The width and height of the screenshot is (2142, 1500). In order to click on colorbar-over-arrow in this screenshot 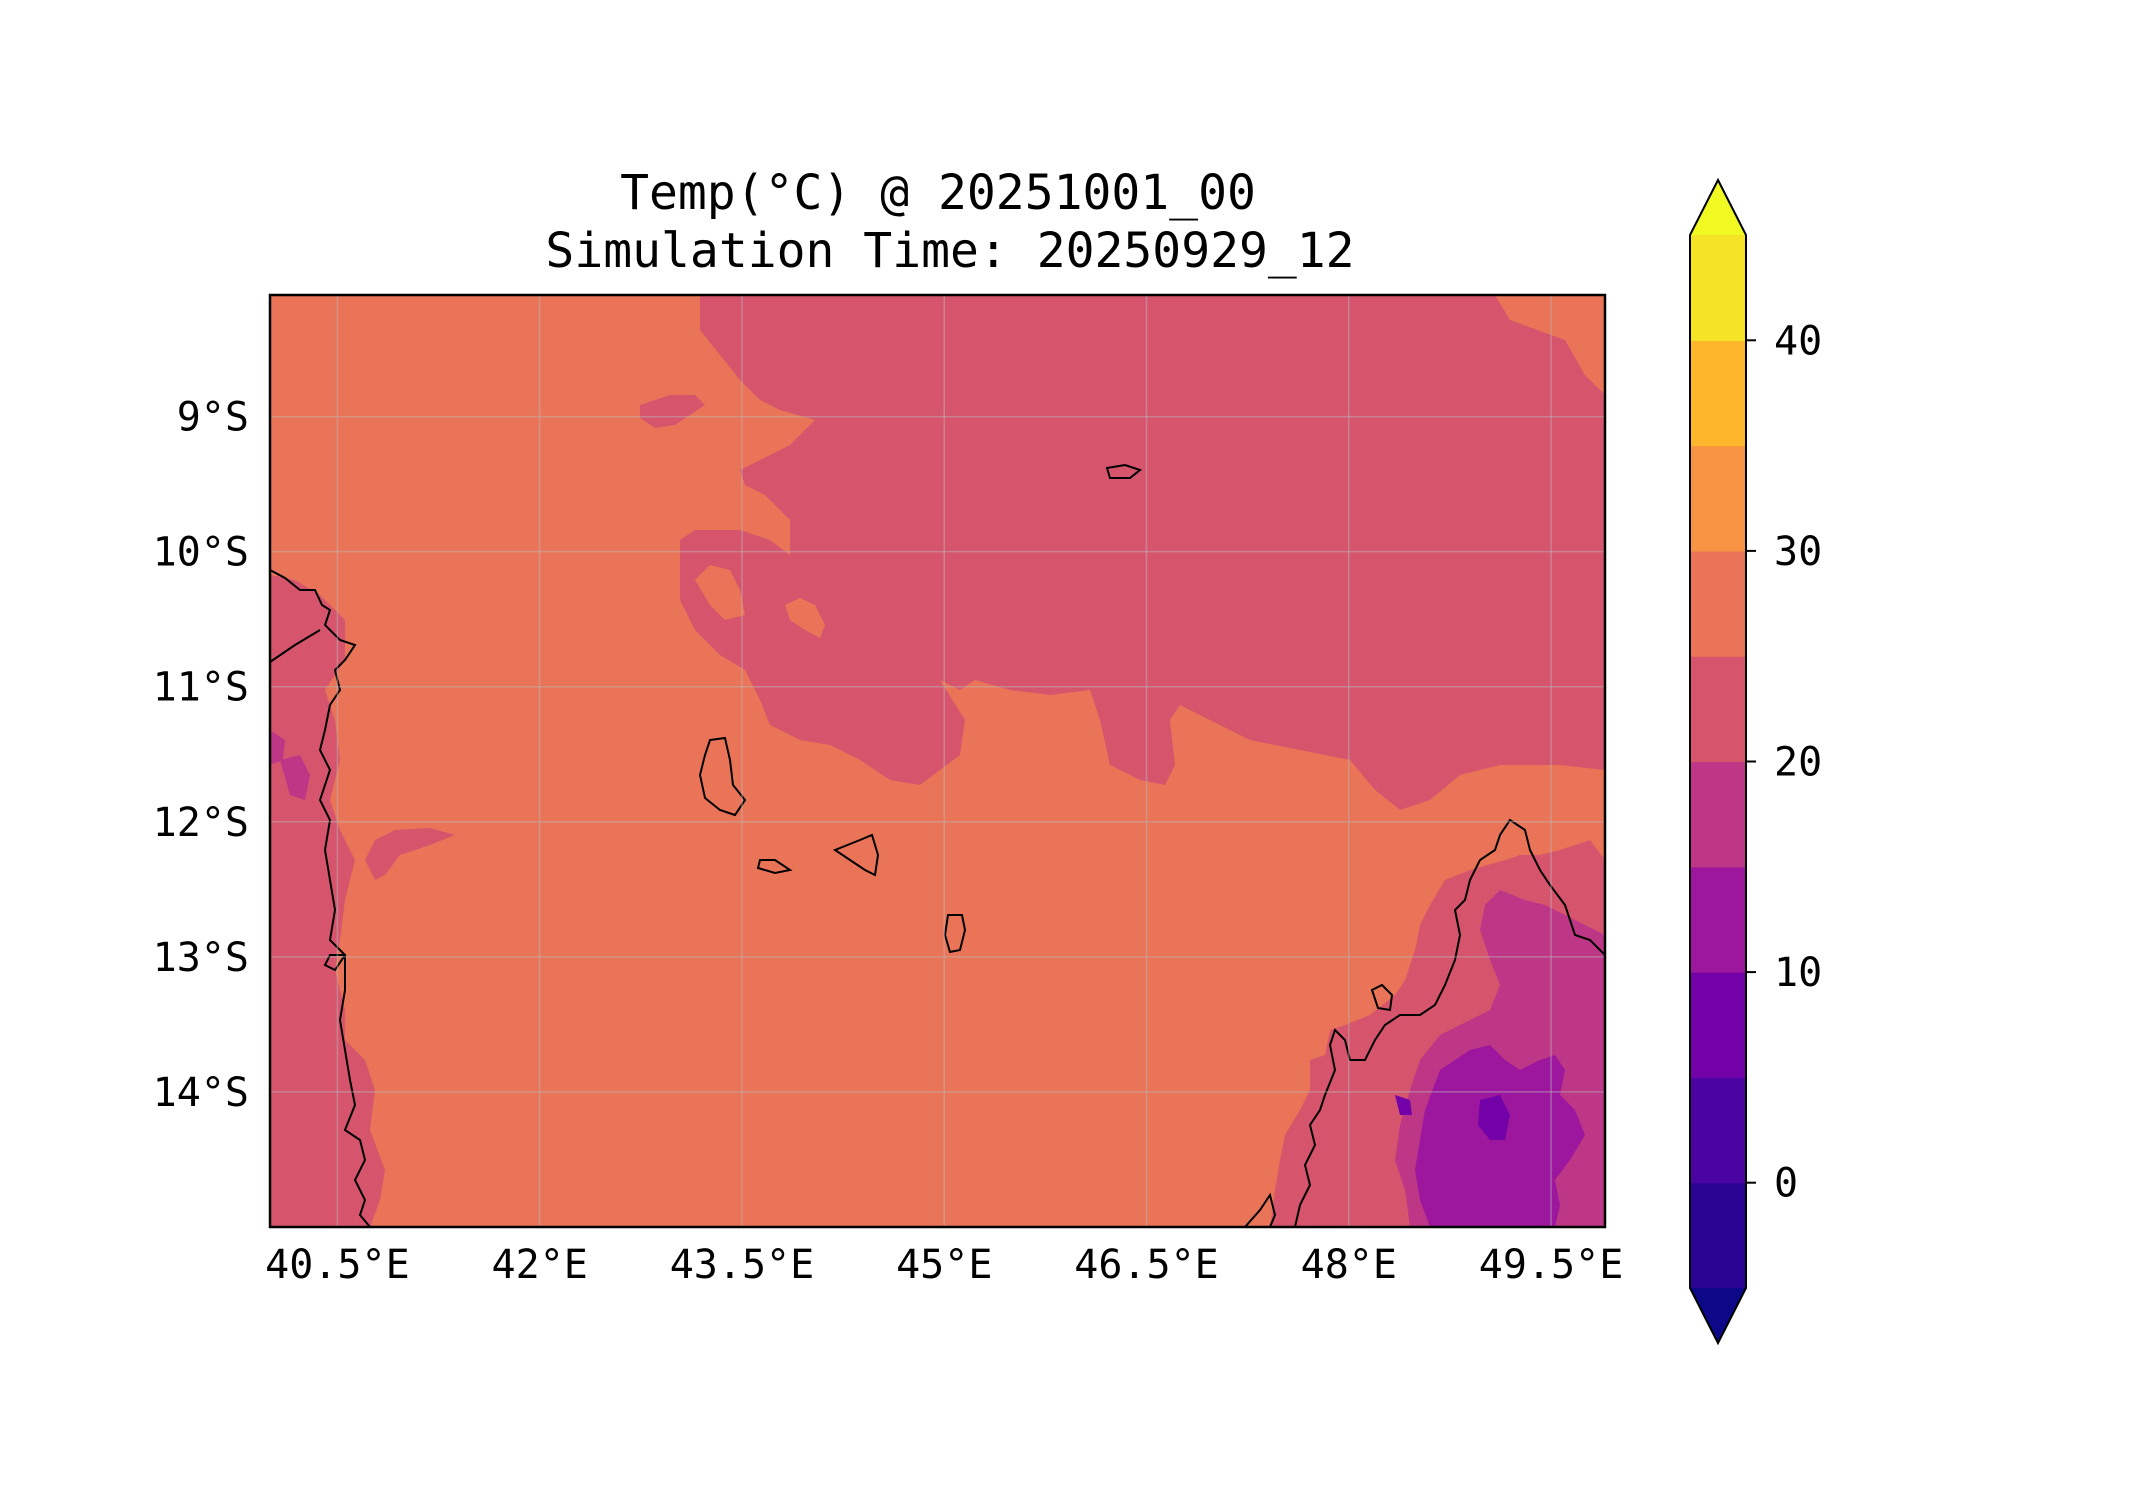, I will do `click(1718, 207)`.